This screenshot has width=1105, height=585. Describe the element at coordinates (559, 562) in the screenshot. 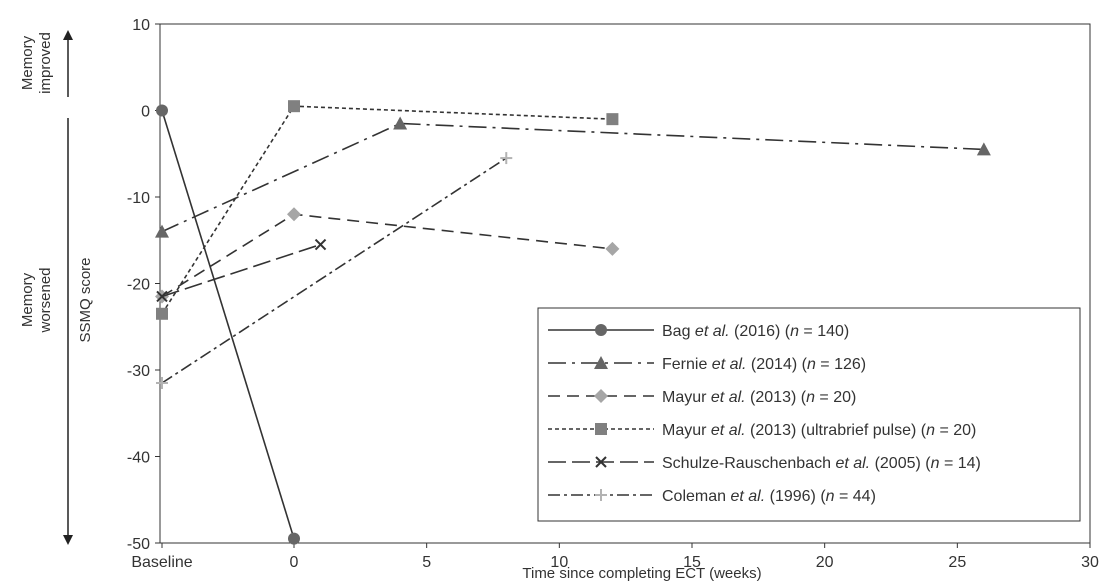

I see `x-tick-label: 10` at that location.